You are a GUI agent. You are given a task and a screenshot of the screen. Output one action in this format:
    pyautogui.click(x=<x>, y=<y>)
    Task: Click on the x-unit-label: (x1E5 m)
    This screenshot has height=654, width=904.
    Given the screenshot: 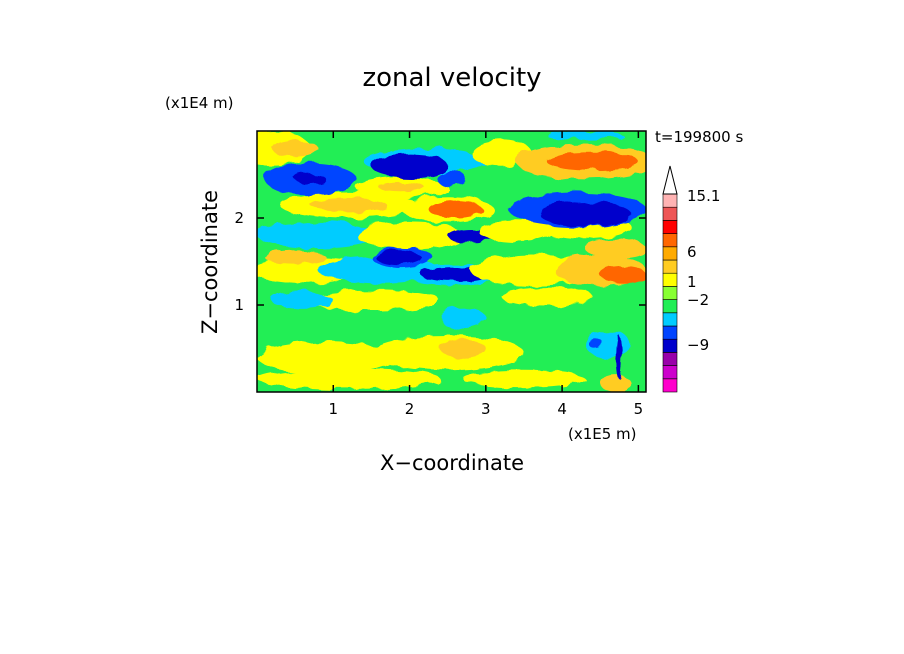 What is the action you would take?
    pyautogui.click(x=602, y=434)
    